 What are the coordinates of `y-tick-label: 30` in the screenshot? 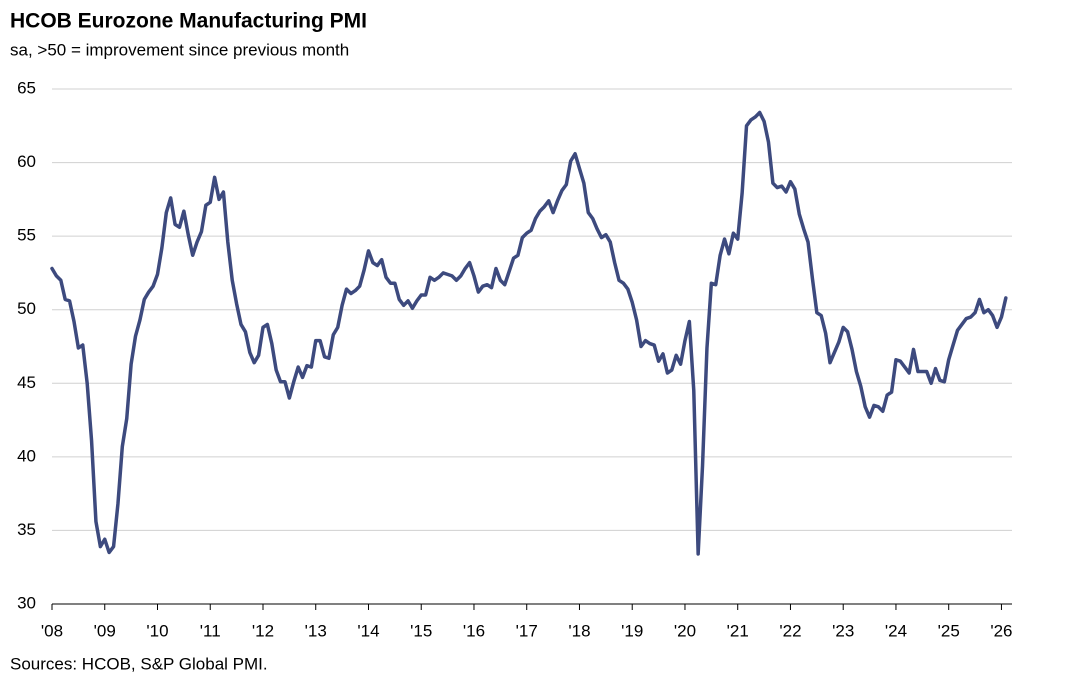 It's located at (26, 602).